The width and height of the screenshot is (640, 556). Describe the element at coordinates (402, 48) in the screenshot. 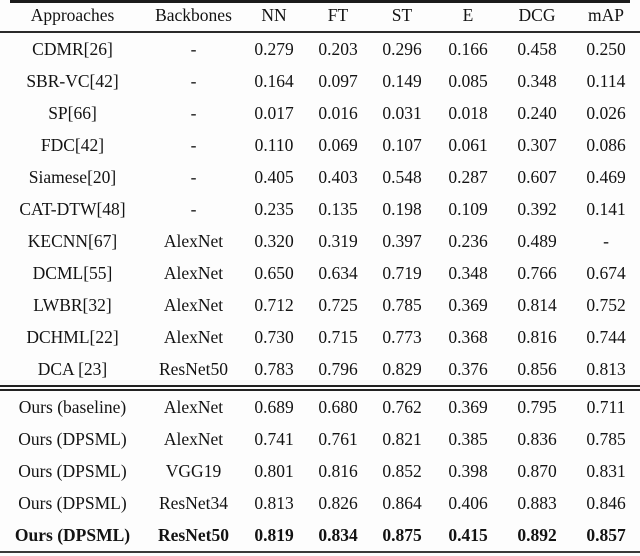

I see `metric-st-cell: 0.296` at that location.